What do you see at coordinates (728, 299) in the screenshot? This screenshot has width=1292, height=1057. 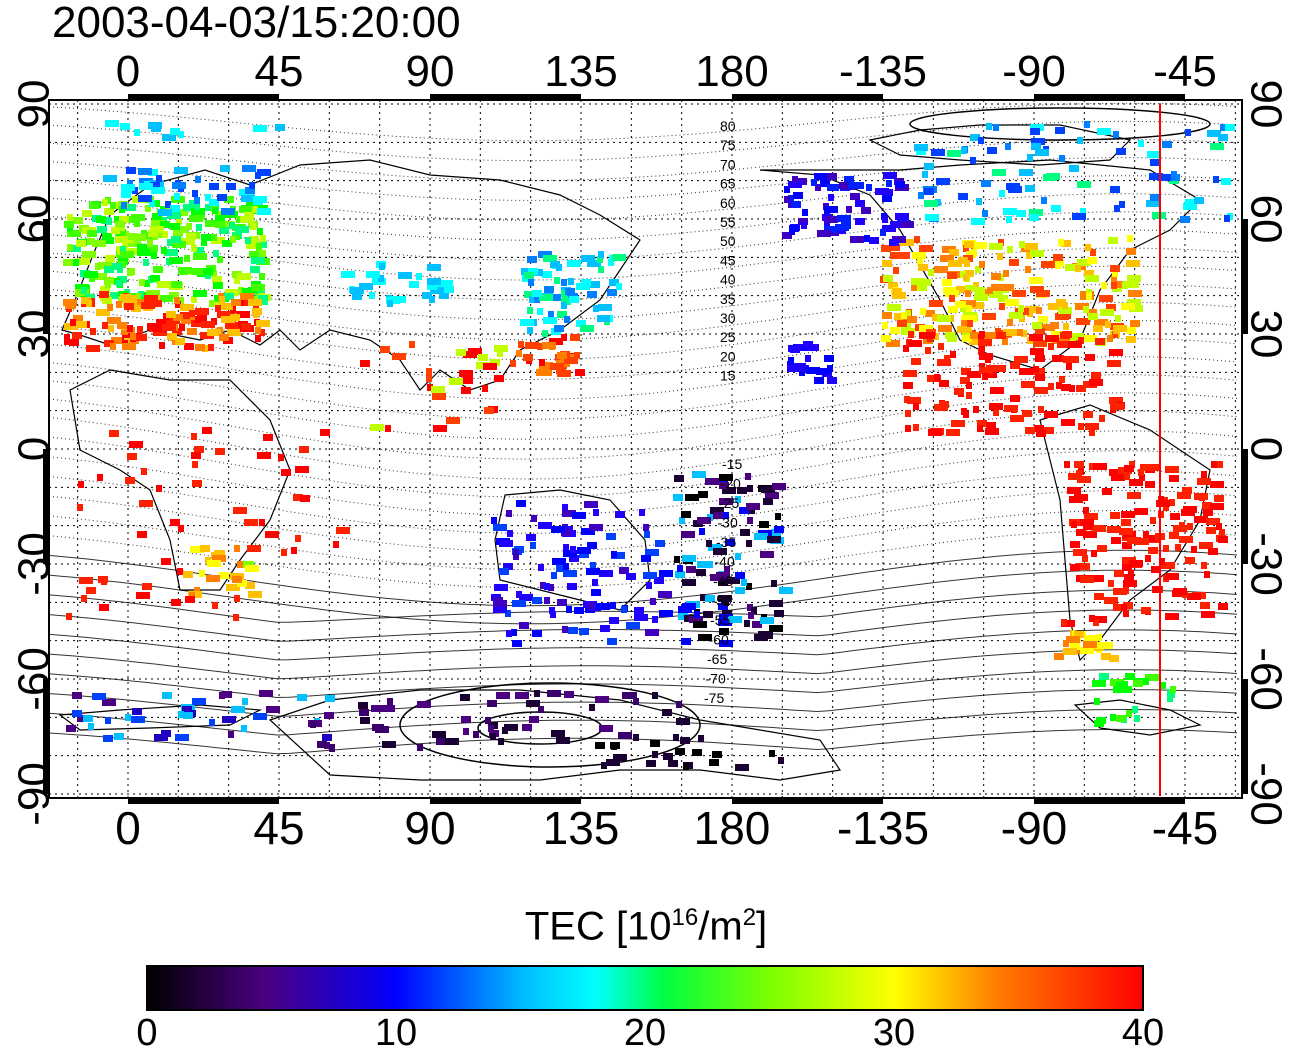 I see `mlat-label: 35` at bounding box center [728, 299].